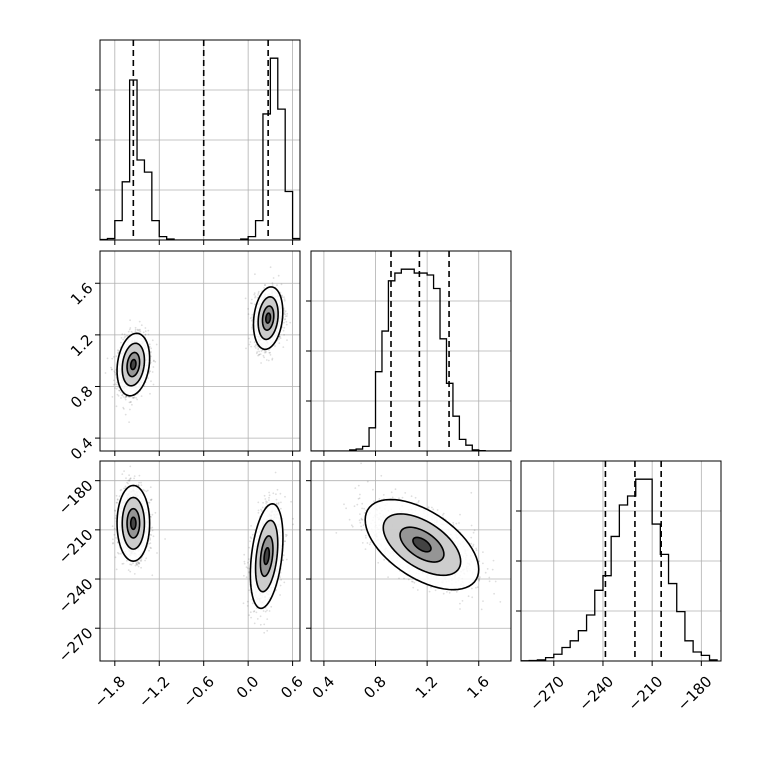 The image size is (760, 760). What do you see at coordinates (82, 294) in the screenshot?
I see `y-tick-label: 1.6` at bounding box center [82, 294].